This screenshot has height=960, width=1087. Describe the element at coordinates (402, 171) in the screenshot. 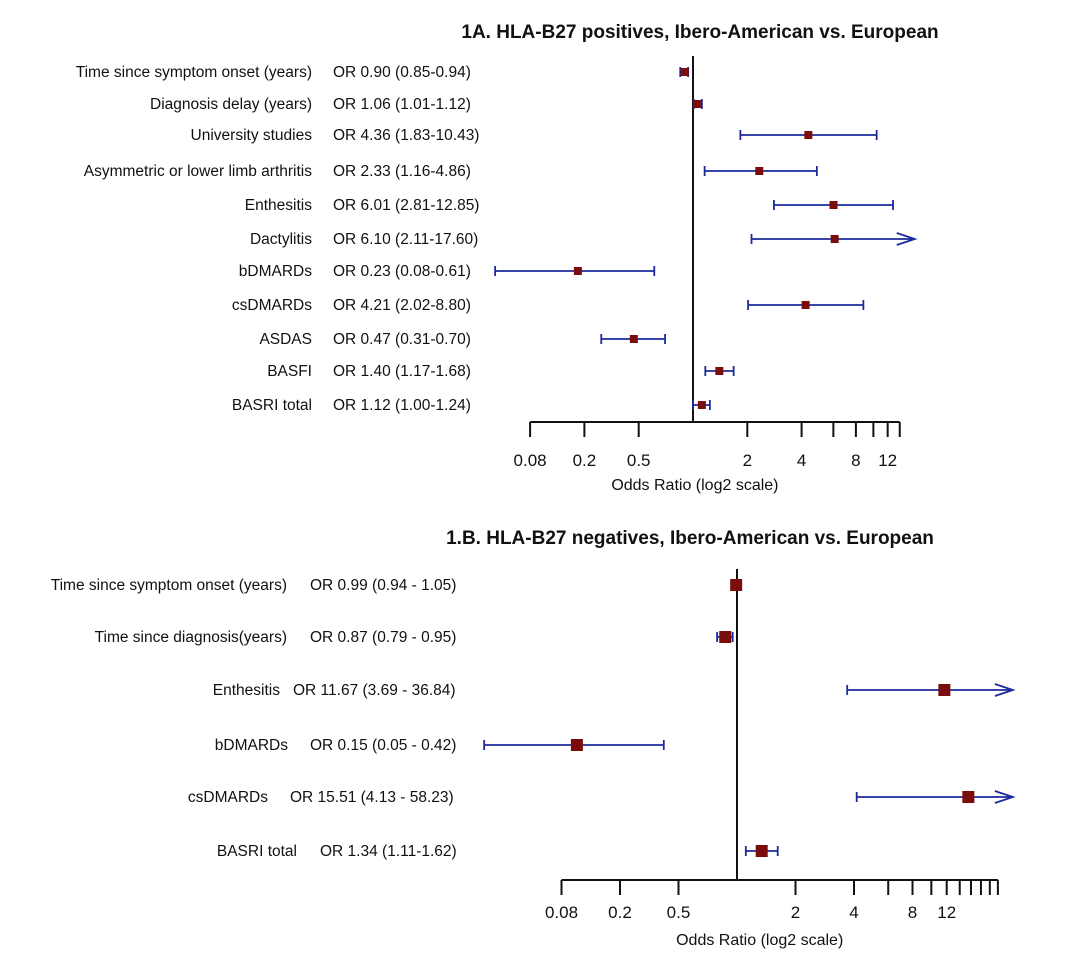

I see `row-or-text: OR 2.33 (1.16-4.86)` at that location.